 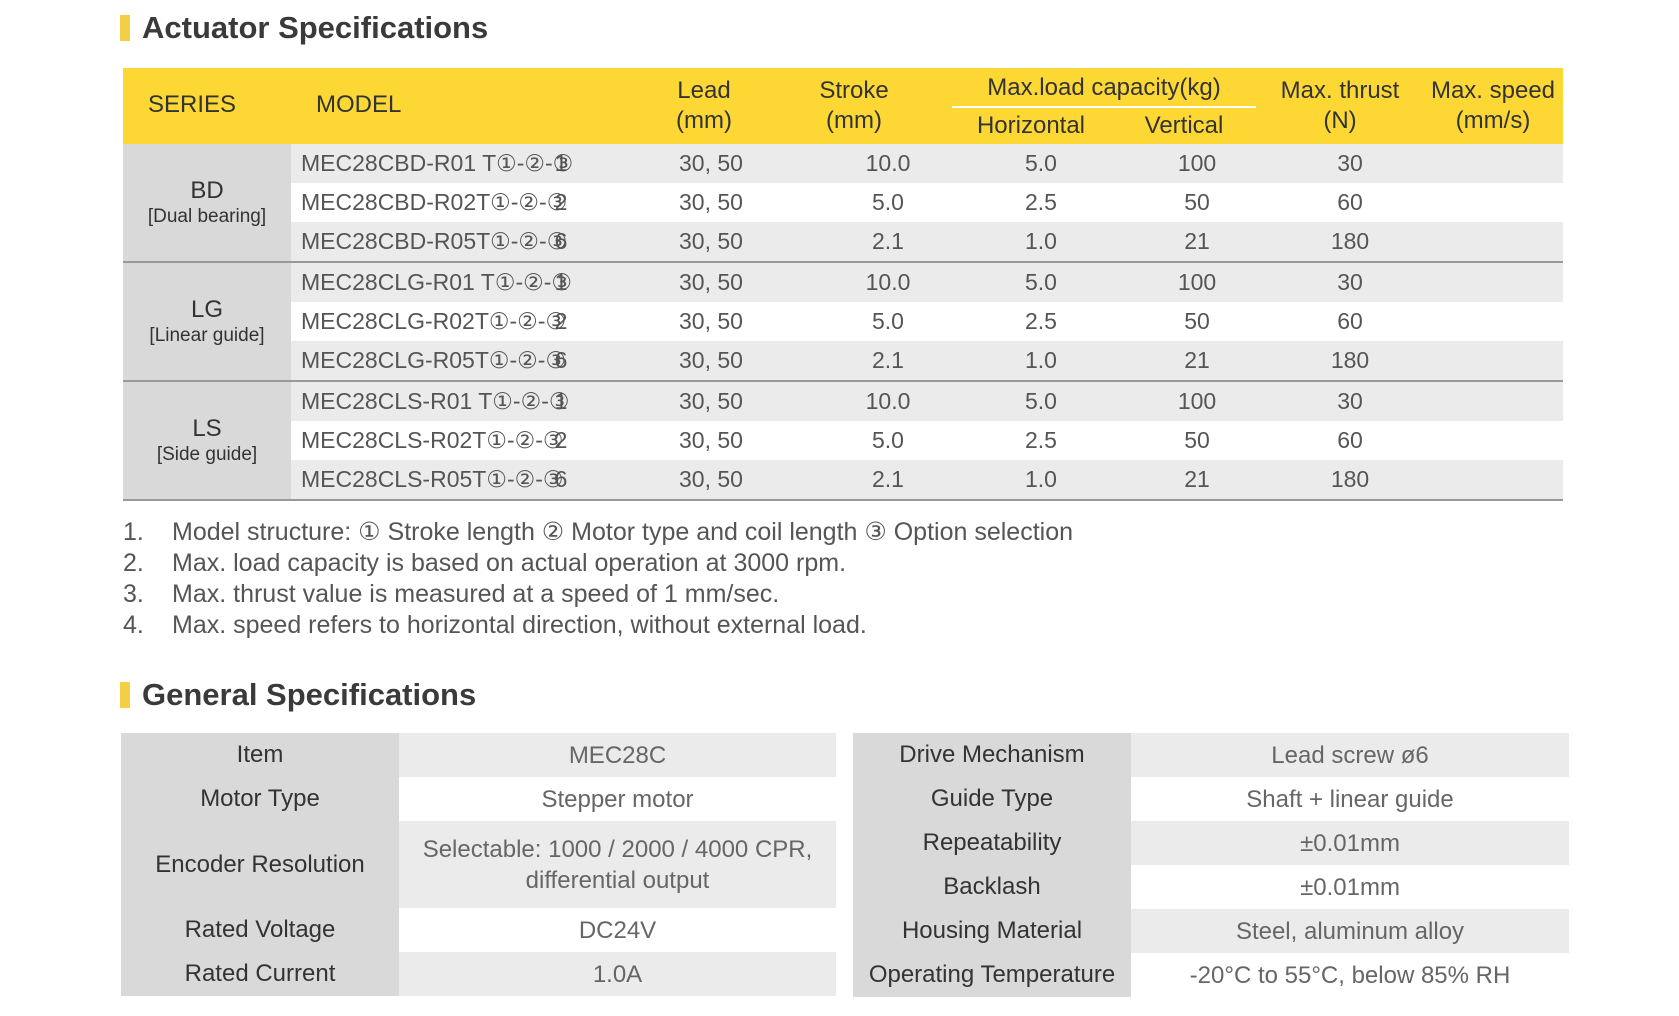 What do you see at coordinates (854, 106) in the screenshot?
I see `header-stroke: Stroke (mm)` at bounding box center [854, 106].